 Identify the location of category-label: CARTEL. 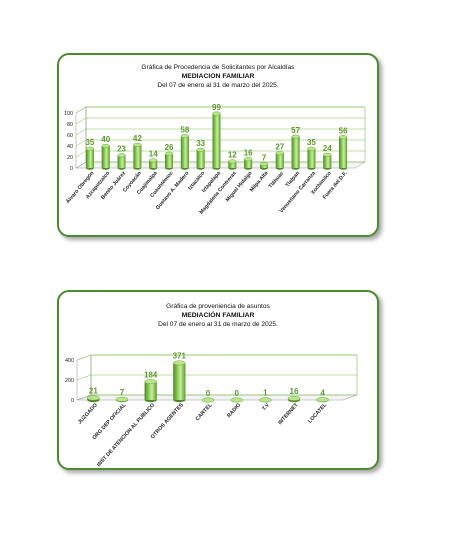
(204, 412).